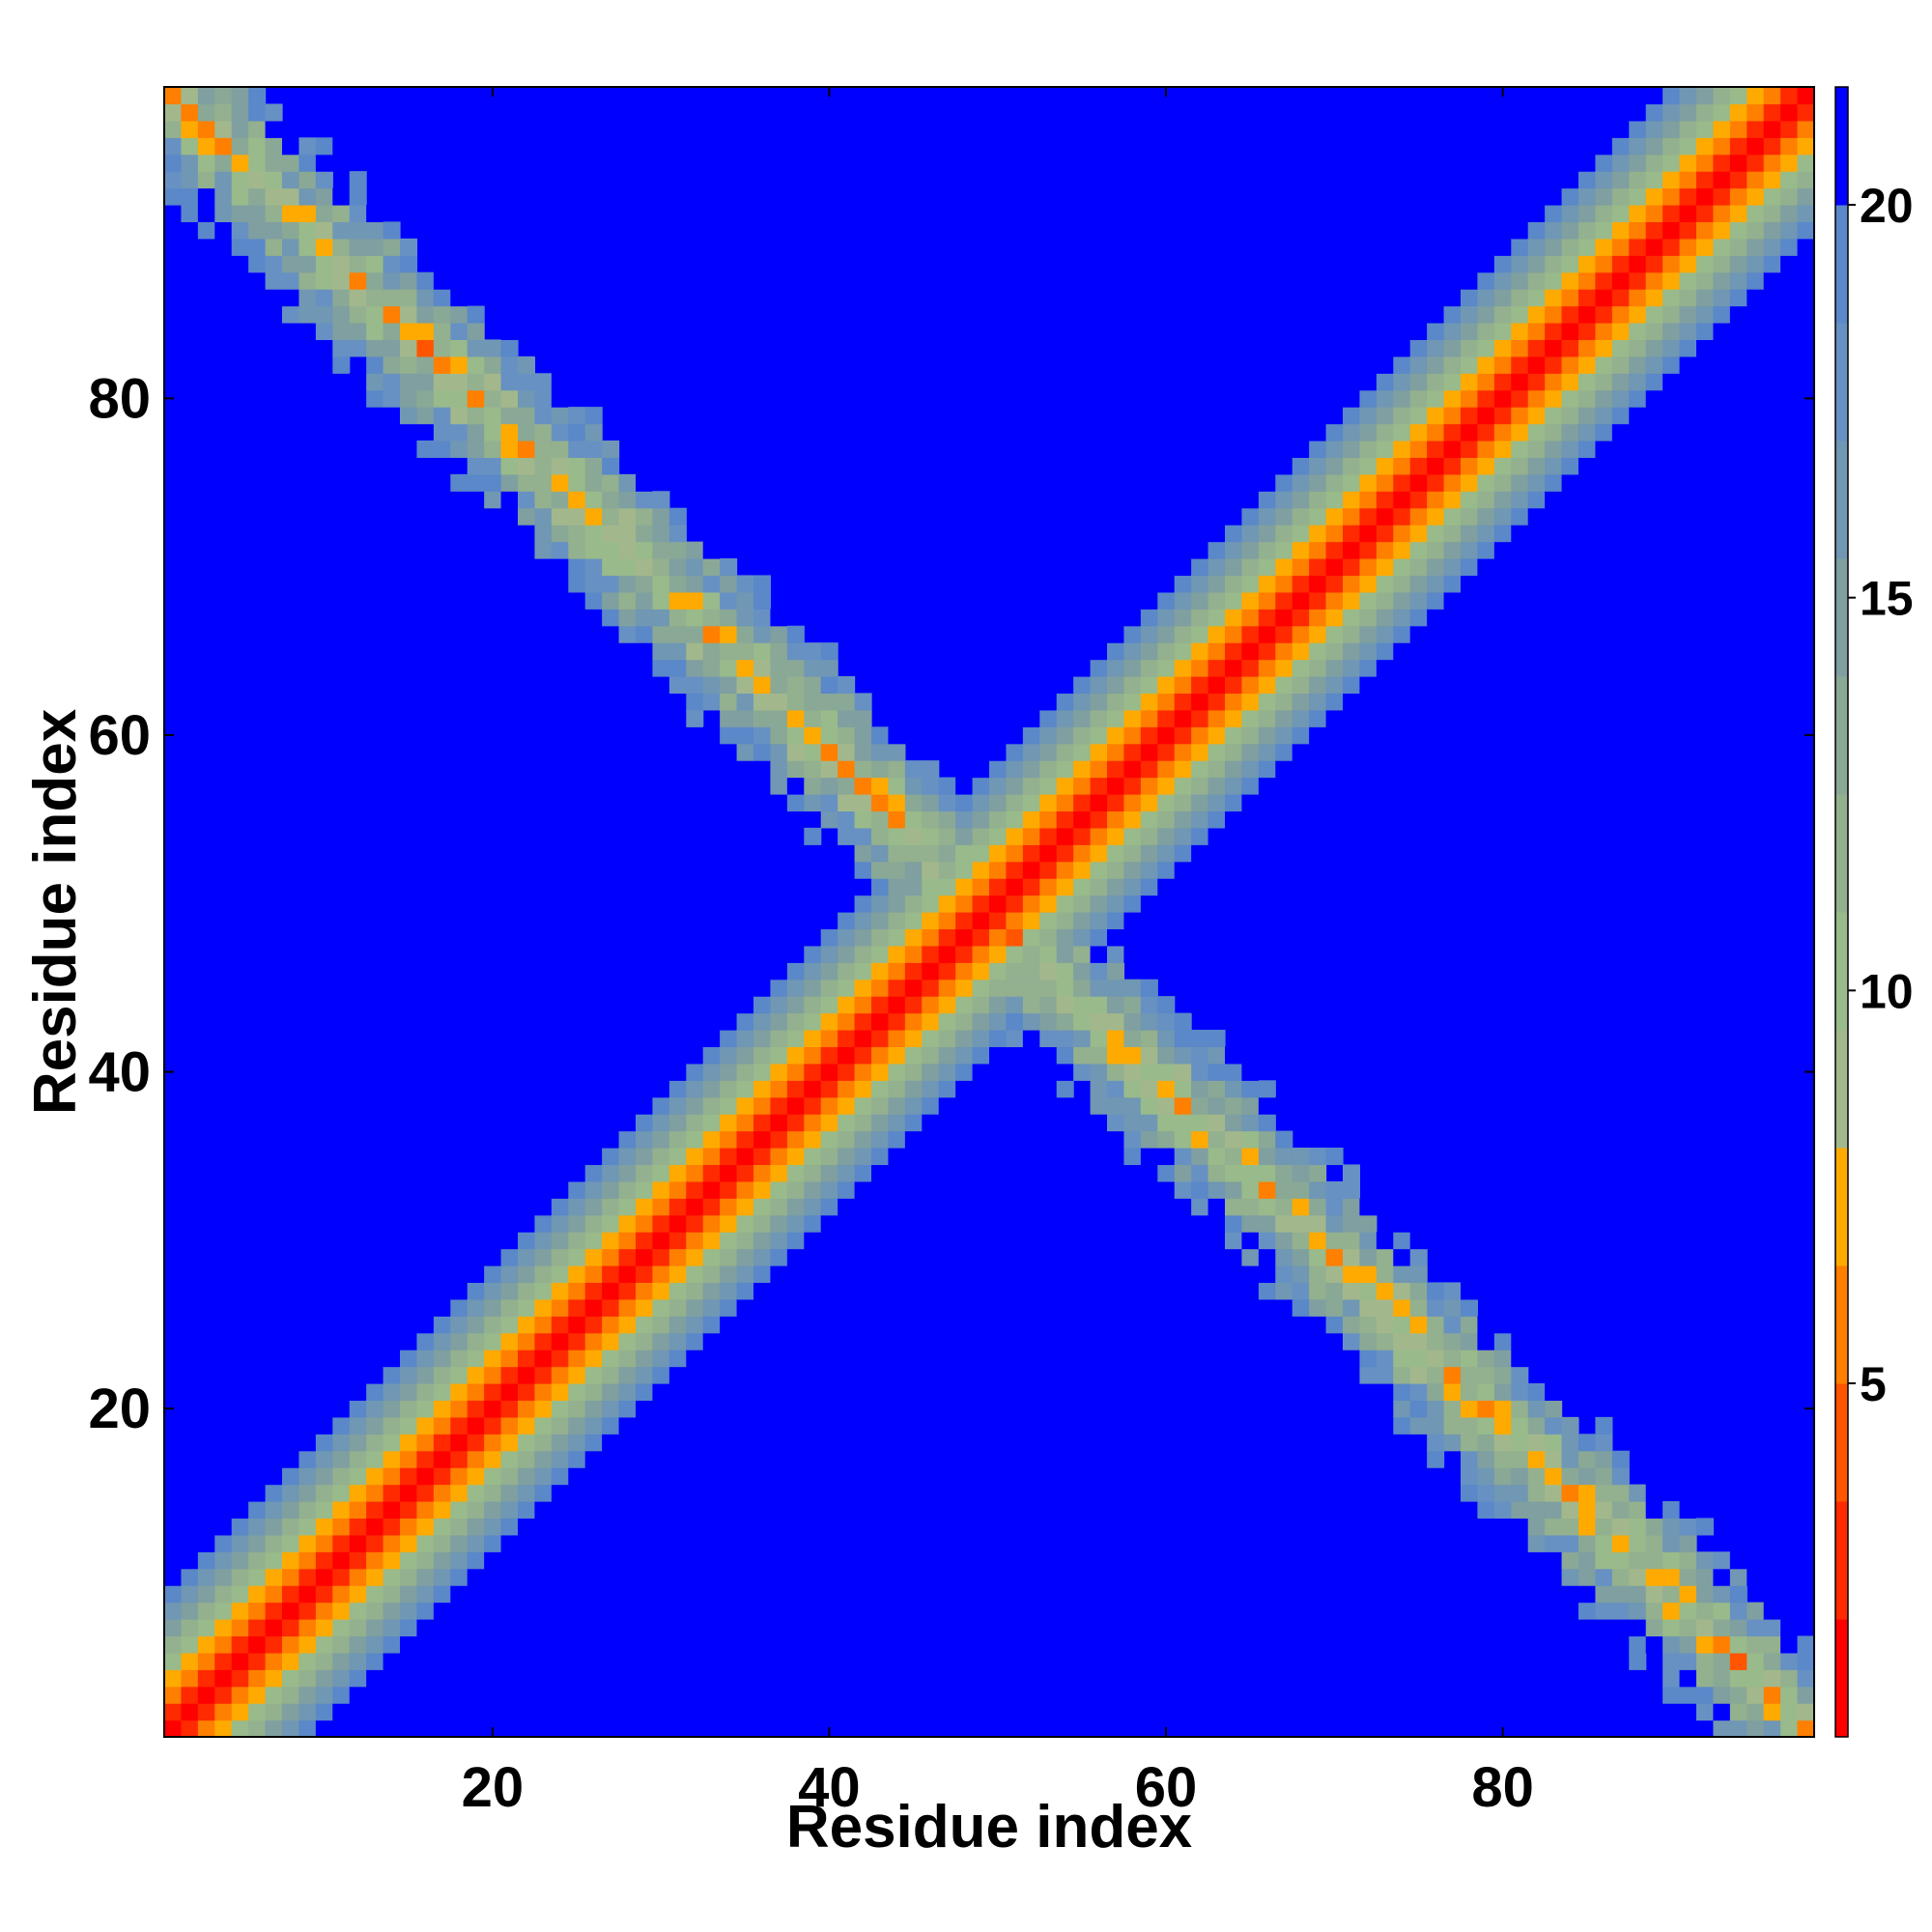  What do you see at coordinates (1841, 971) in the screenshot?
I see `colorbar-segment` at bounding box center [1841, 971].